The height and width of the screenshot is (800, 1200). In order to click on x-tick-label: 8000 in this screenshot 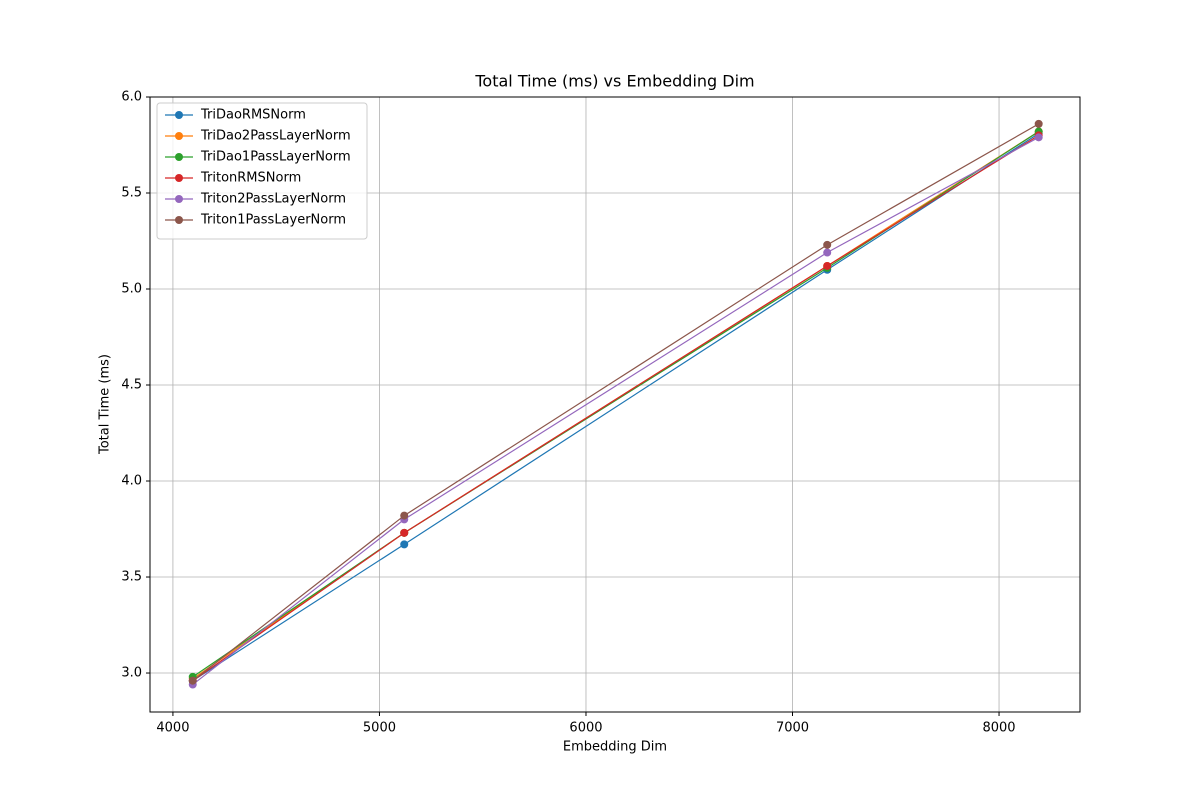, I will do `click(998, 728)`.